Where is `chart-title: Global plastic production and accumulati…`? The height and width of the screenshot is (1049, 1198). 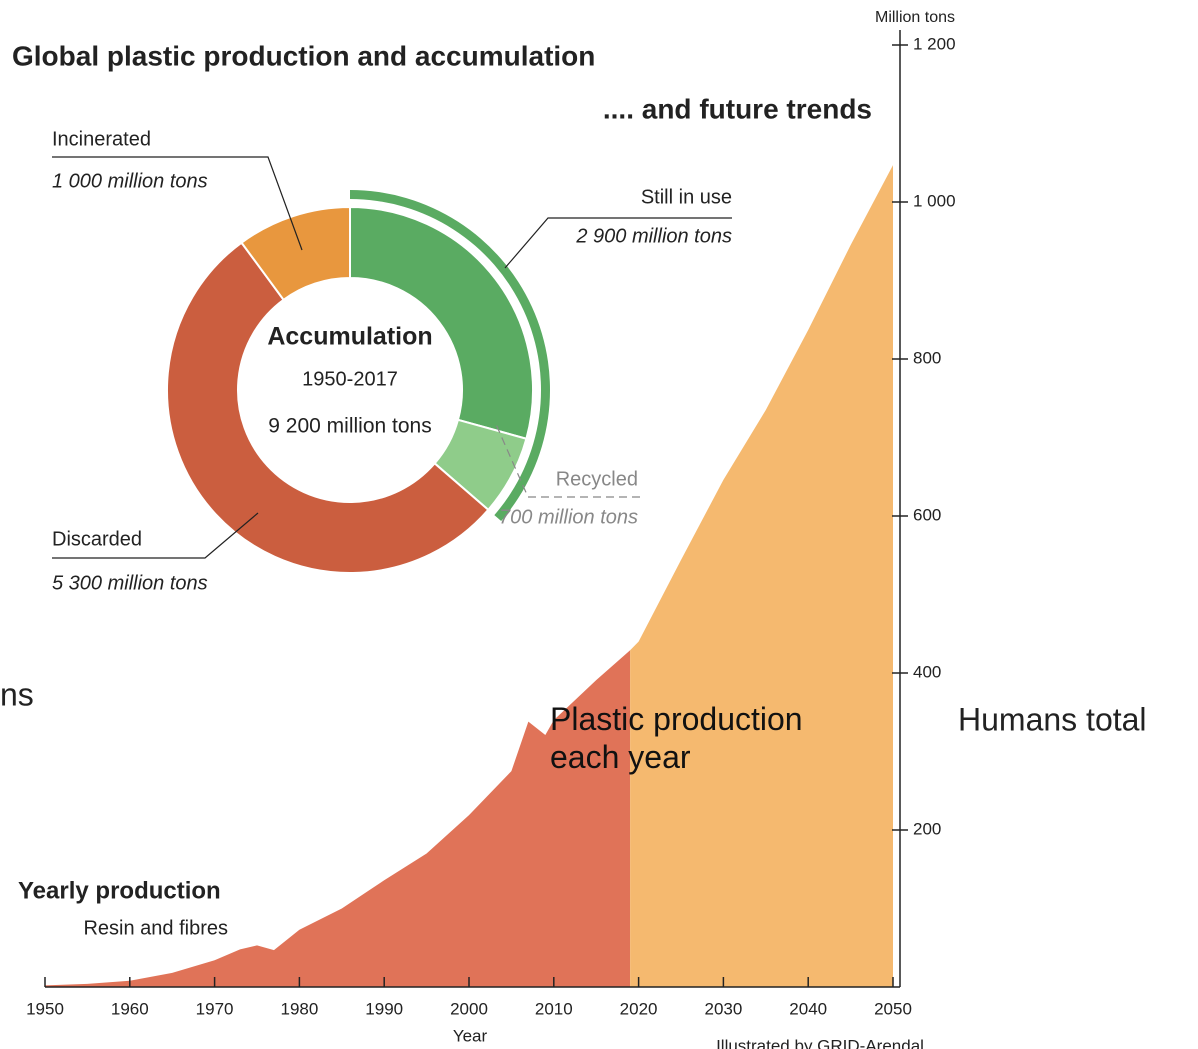 chart-title: Global plastic production and accumulati… is located at coordinates (303, 55).